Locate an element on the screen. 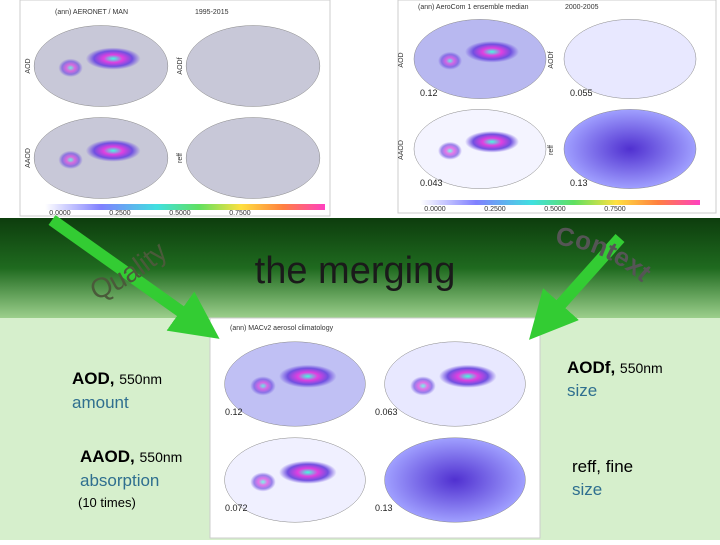 This screenshot has width=720, height=545. panel-period: 1995-2015 is located at coordinates (212, 12).